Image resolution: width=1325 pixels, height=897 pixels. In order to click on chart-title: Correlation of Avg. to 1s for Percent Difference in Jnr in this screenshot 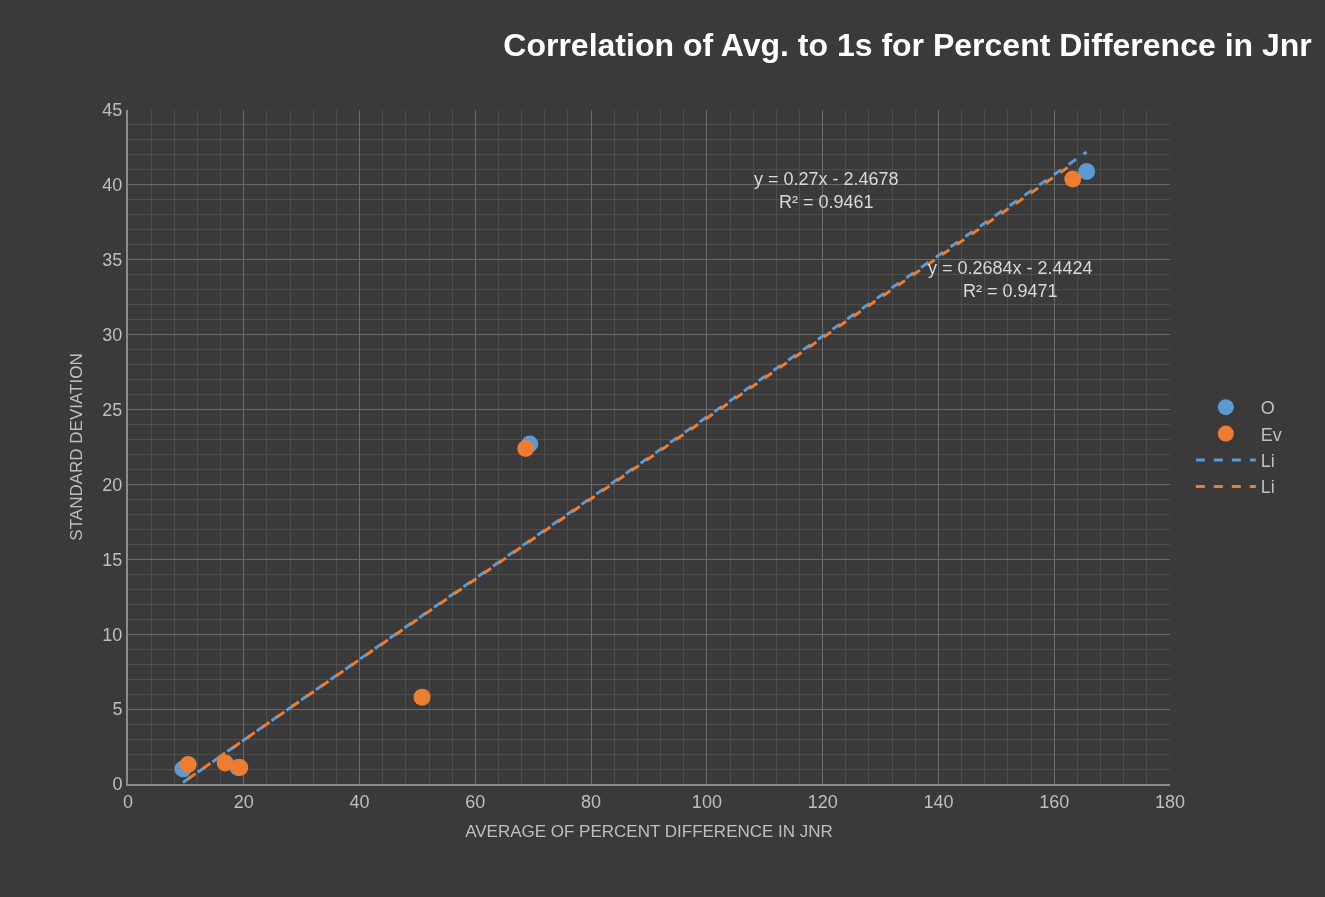, I will do `click(907, 45)`.